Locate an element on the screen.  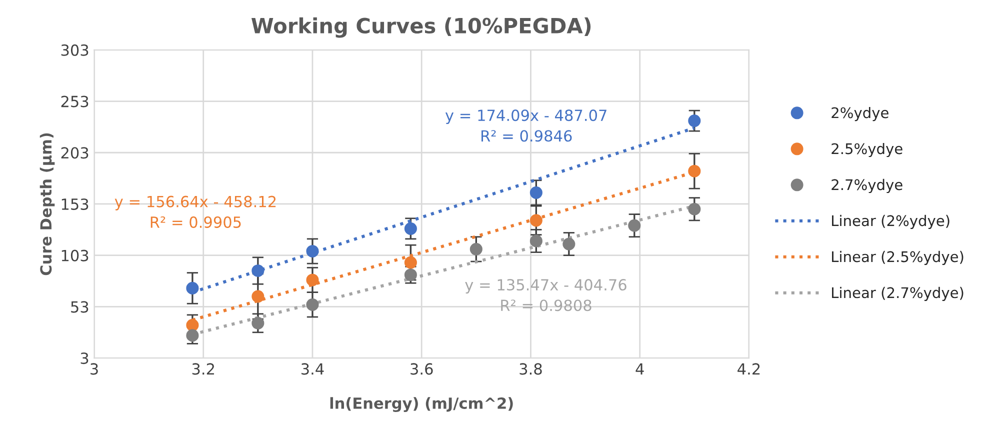
y-tick-label: 203 is located at coordinates (74, 153).